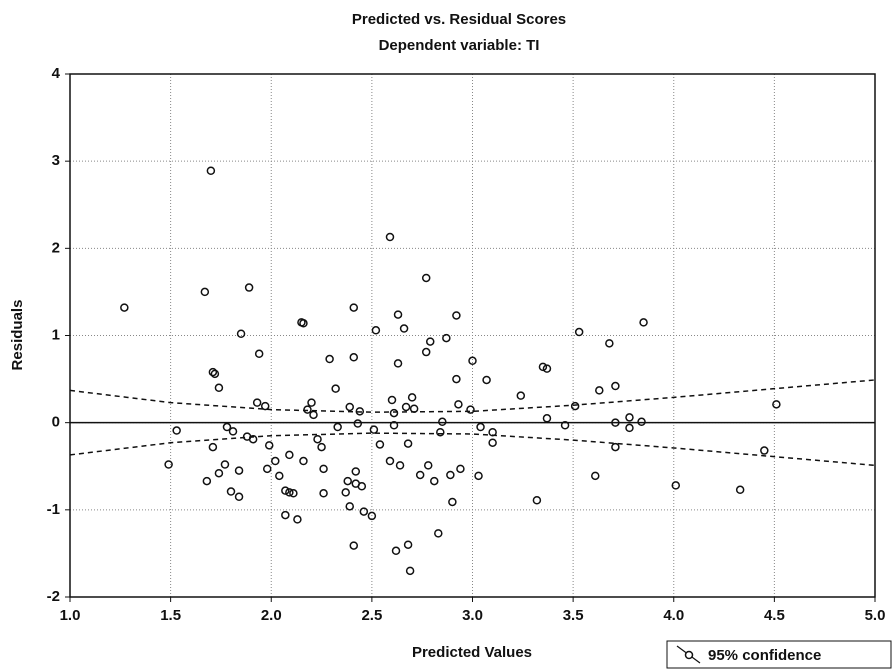 This screenshot has height=669, width=892. Describe the element at coordinates (371, 615) in the screenshot. I see `x-tick-label: 2.5` at that location.